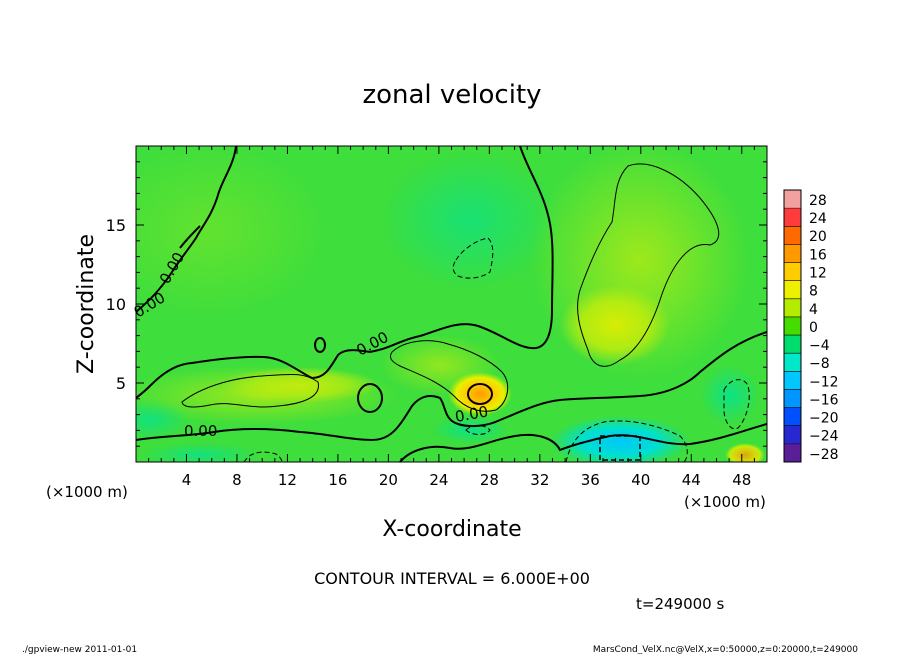 The image size is (904, 654). I want to click on y-tick-label: 5, so click(121, 383).